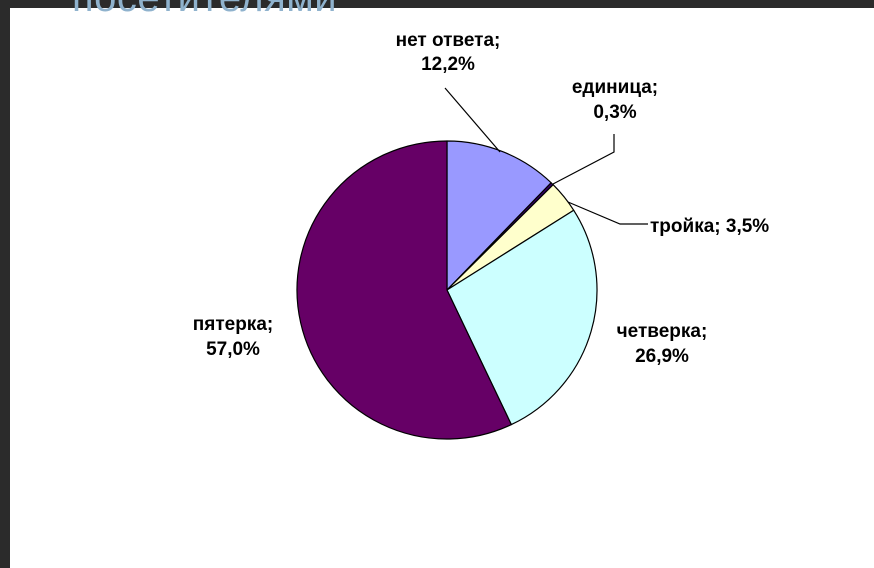  Describe the element at coordinates (233, 349) in the screenshot. I see `data-label-4-line-1: 57,0%` at that location.